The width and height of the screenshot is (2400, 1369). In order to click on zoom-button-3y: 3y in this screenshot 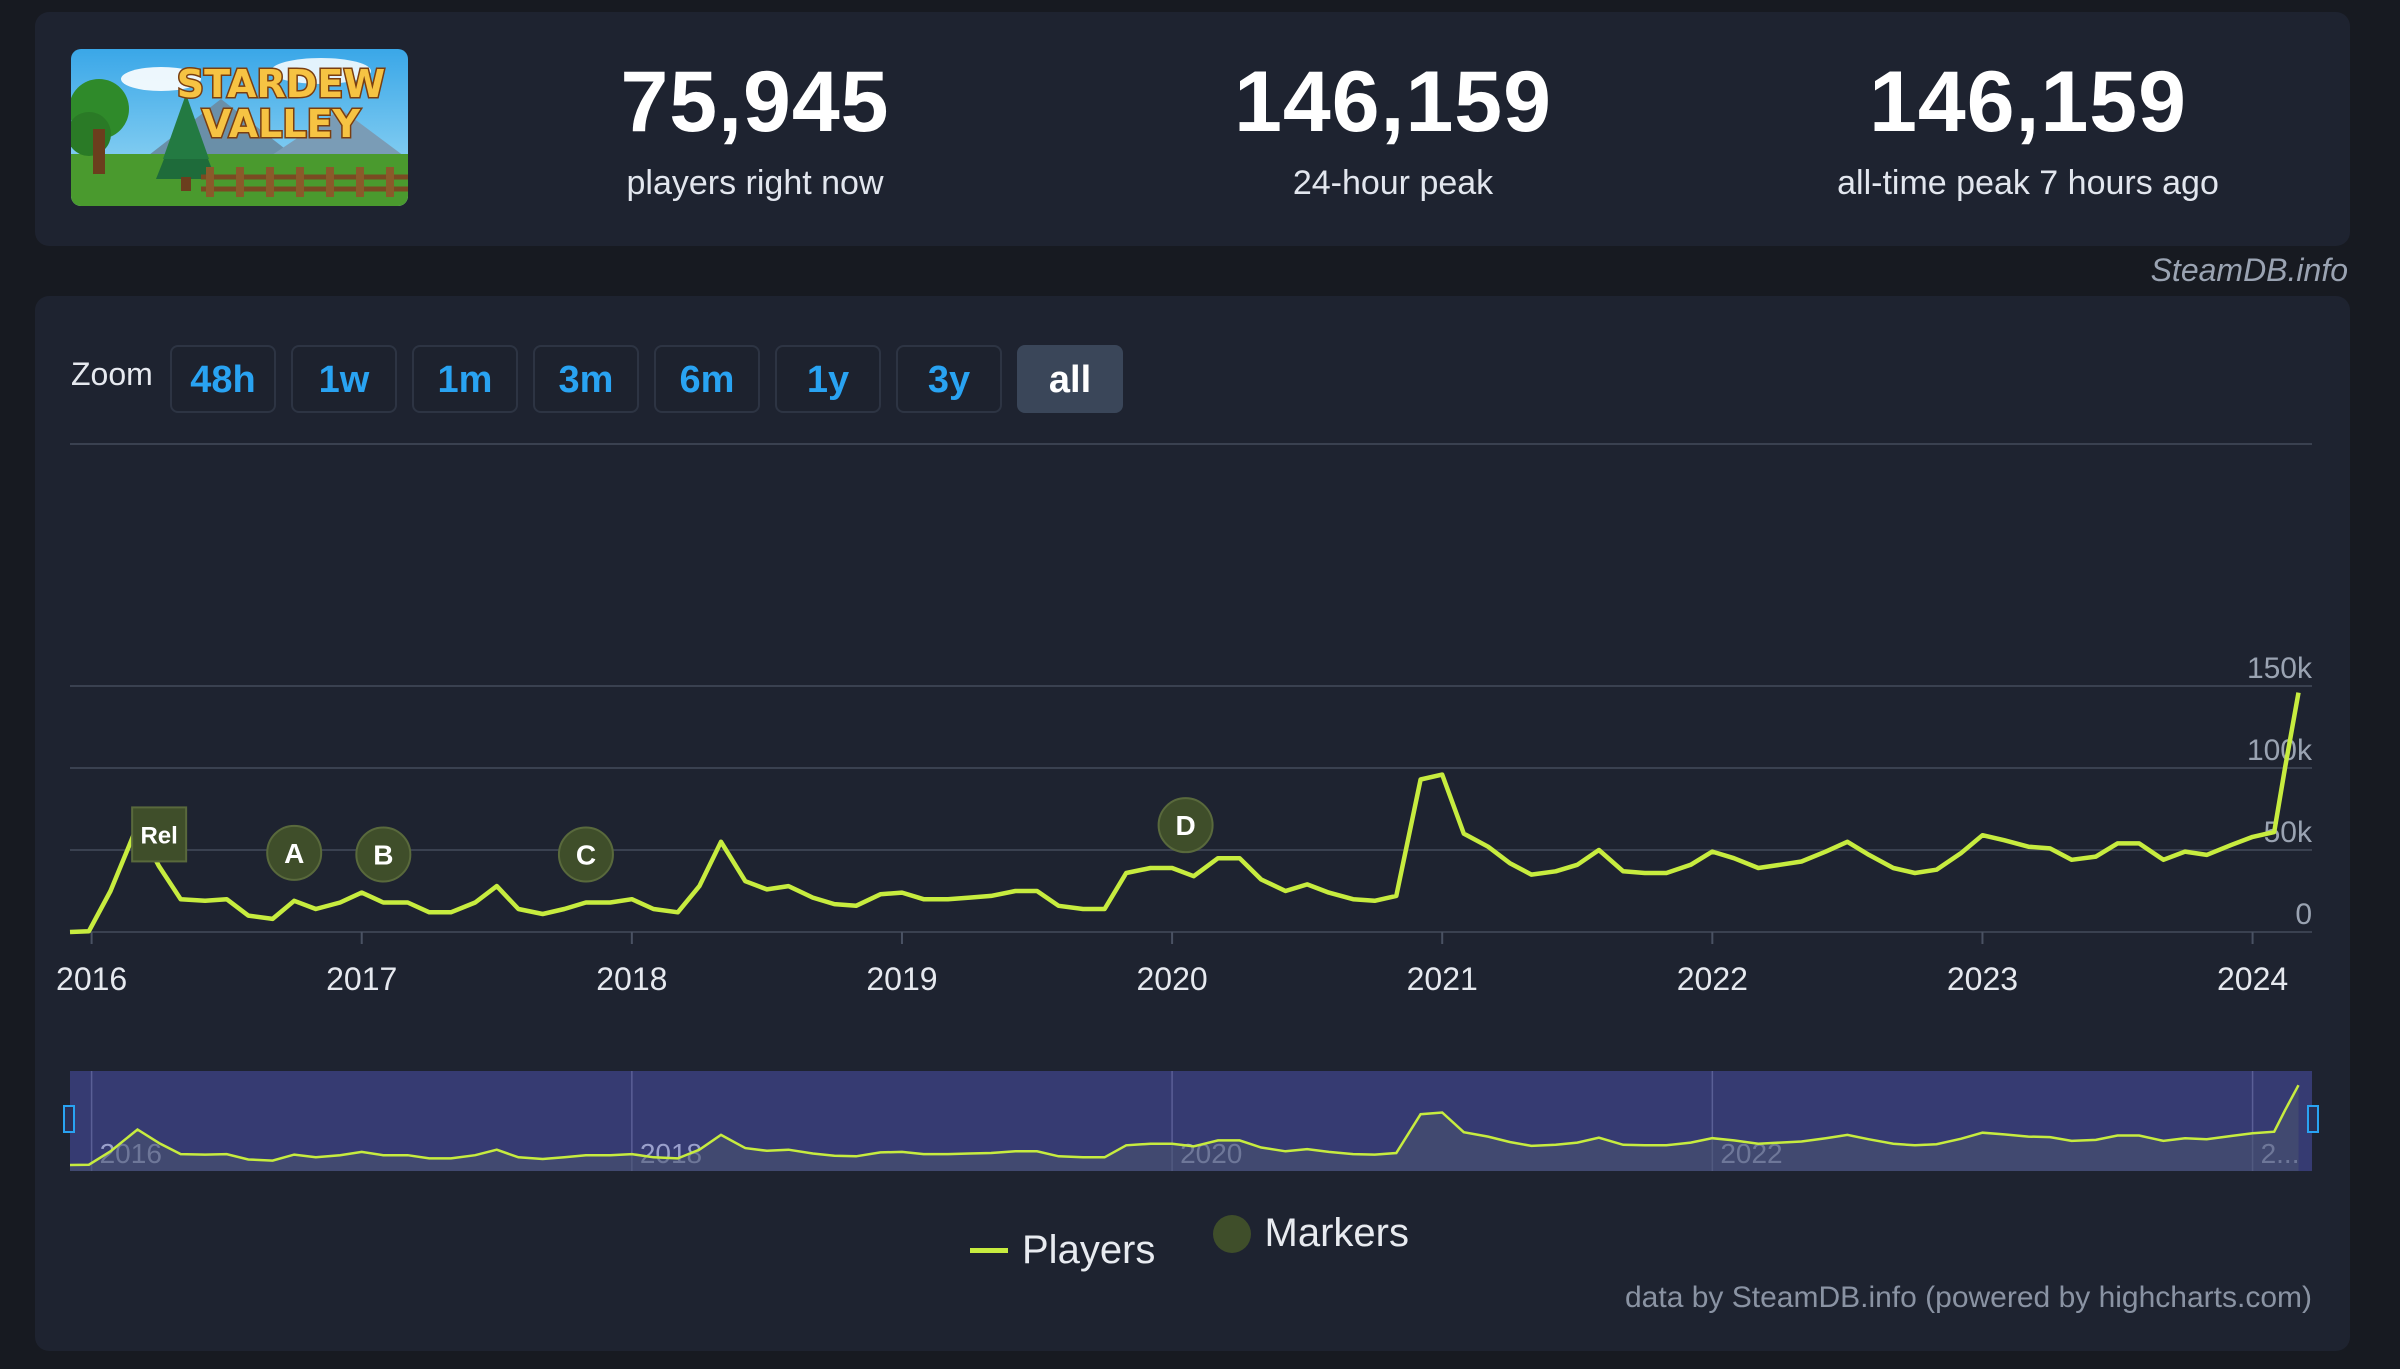, I will do `click(949, 379)`.